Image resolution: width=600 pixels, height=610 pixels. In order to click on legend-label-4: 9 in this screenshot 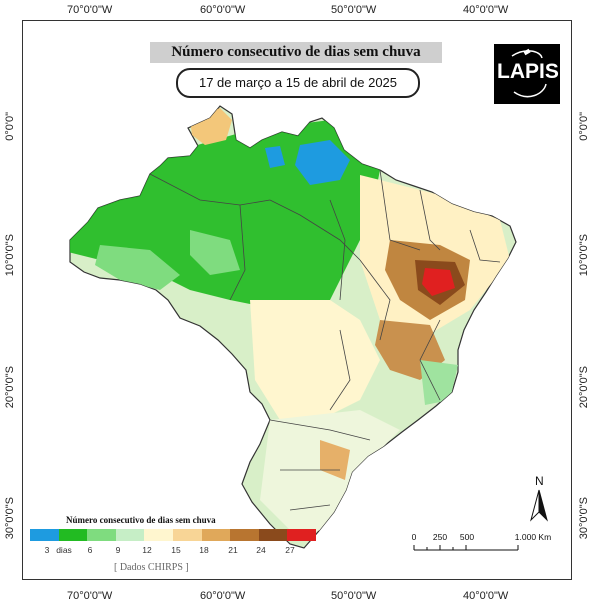, I will do `click(118, 550)`.